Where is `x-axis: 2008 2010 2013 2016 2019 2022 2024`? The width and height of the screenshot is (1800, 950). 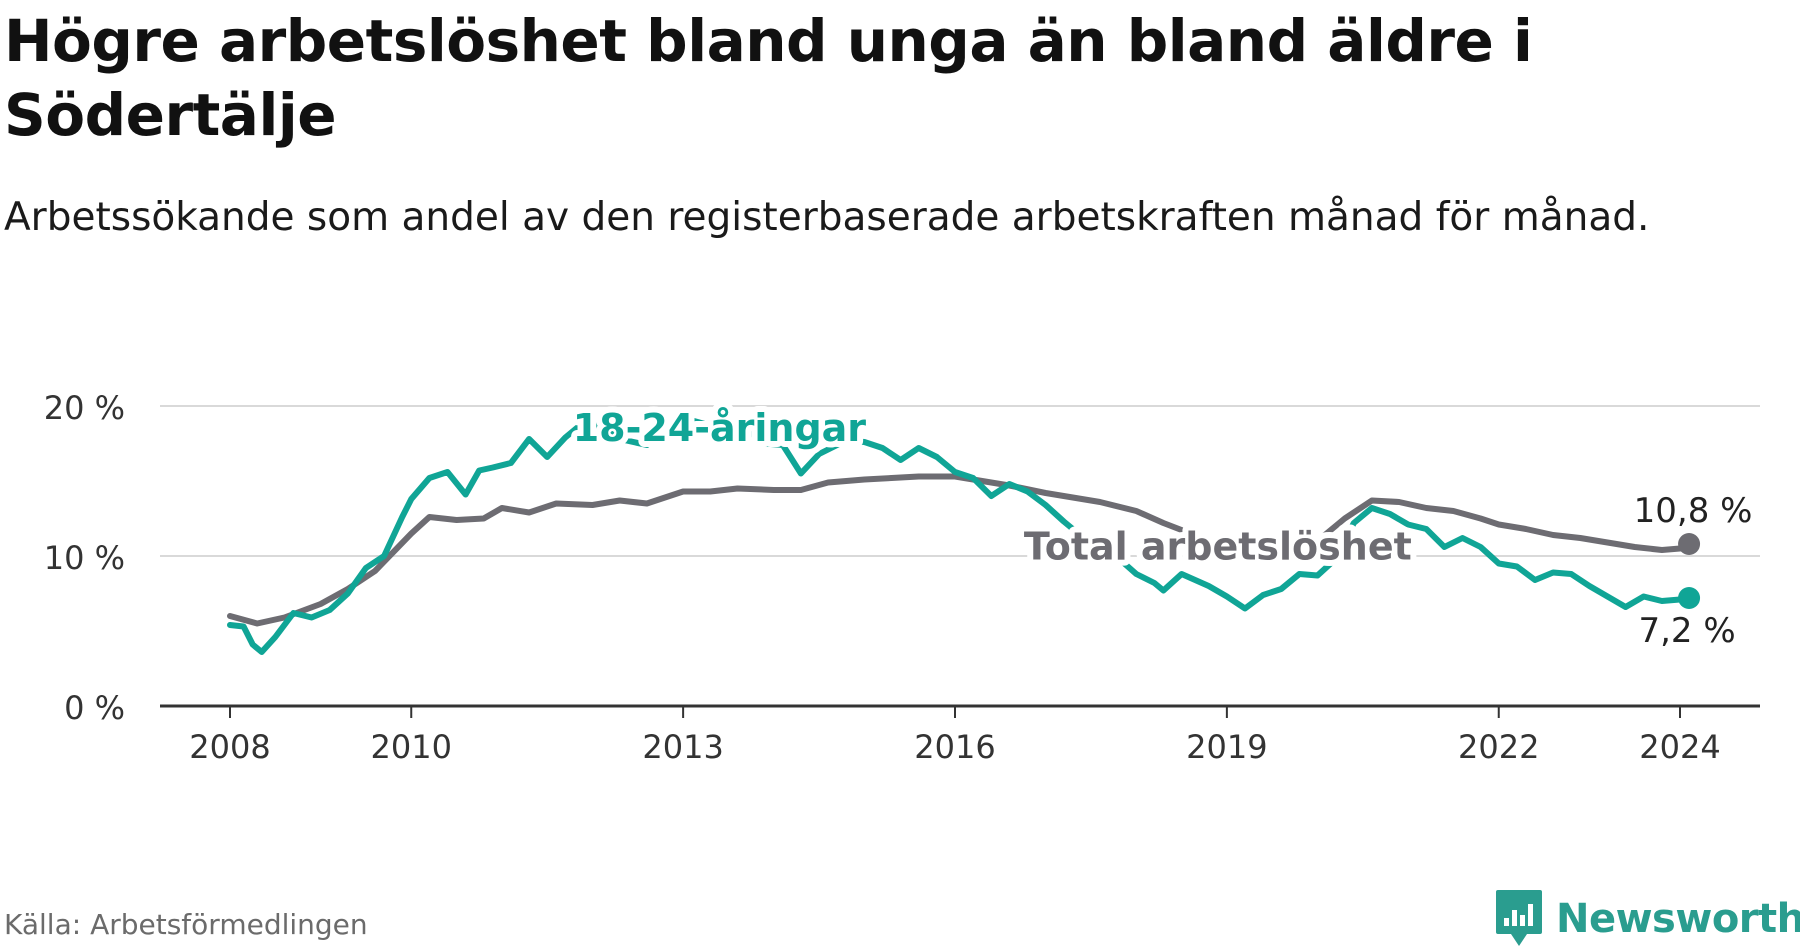
x-axis: 2008 2010 2013 2016 2019 2022 2024 is located at coordinates (960, 735).